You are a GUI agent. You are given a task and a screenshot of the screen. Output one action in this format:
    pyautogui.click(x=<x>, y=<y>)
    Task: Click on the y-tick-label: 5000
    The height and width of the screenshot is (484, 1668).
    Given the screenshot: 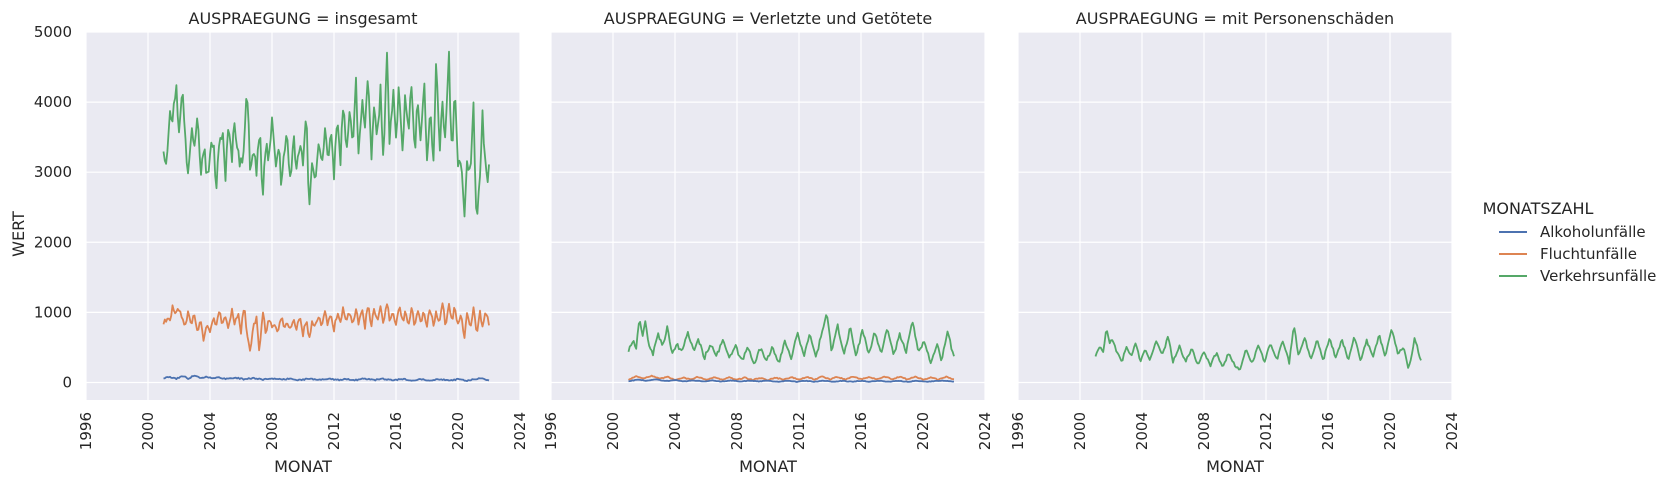 What is the action you would take?
    pyautogui.click(x=53, y=32)
    